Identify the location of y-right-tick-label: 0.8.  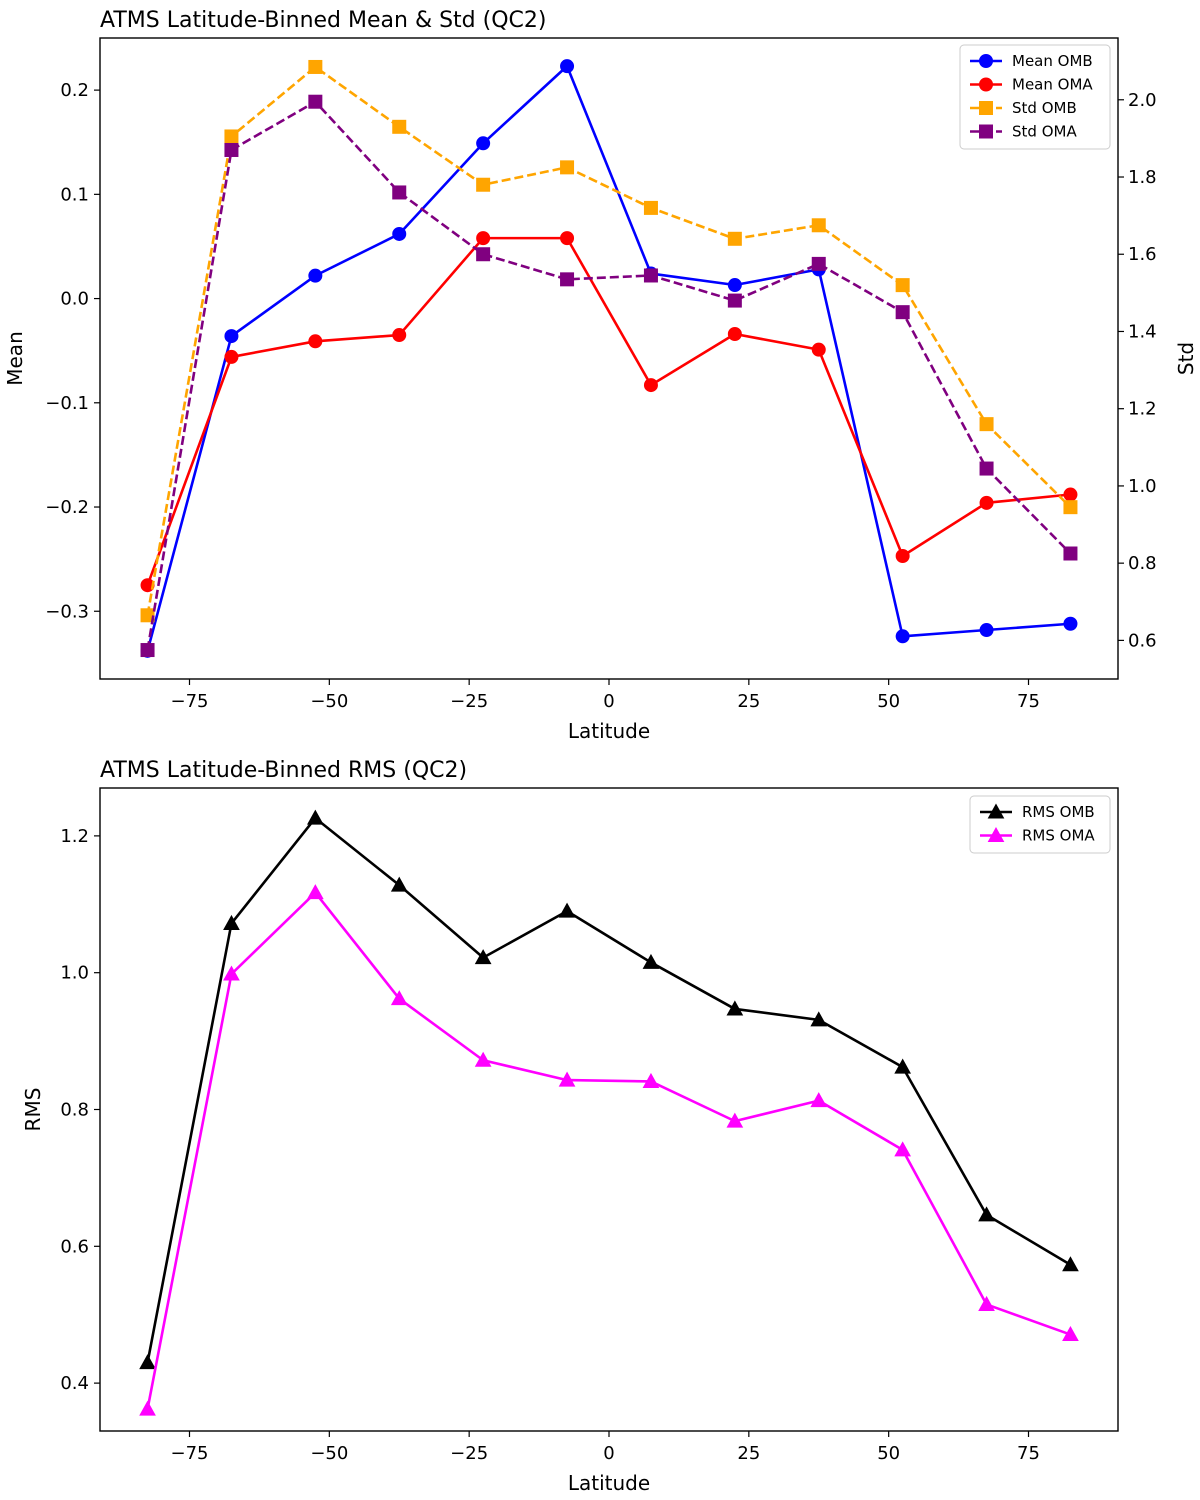
(1142, 563).